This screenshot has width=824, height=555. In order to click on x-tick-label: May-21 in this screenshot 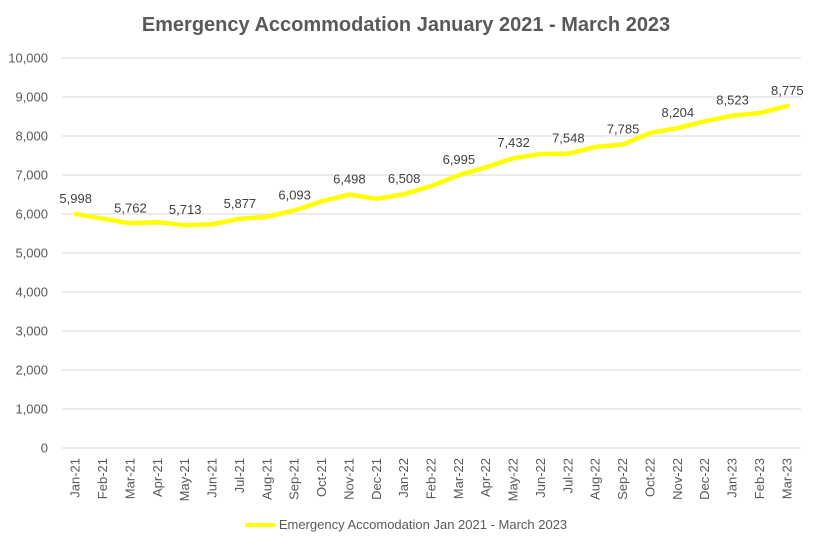, I will do `click(184, 479)`.